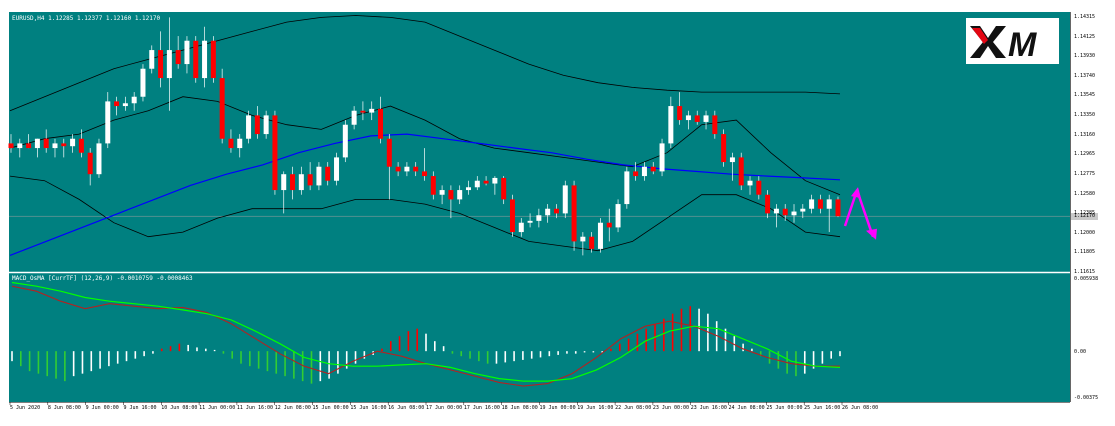 This screenshot has height=426, width=1115. What do you see at coordinates (1085, 193) in the screenshot?
I see `price-axis-tick-label: 1.12580` at bounding box center [1085, 193].